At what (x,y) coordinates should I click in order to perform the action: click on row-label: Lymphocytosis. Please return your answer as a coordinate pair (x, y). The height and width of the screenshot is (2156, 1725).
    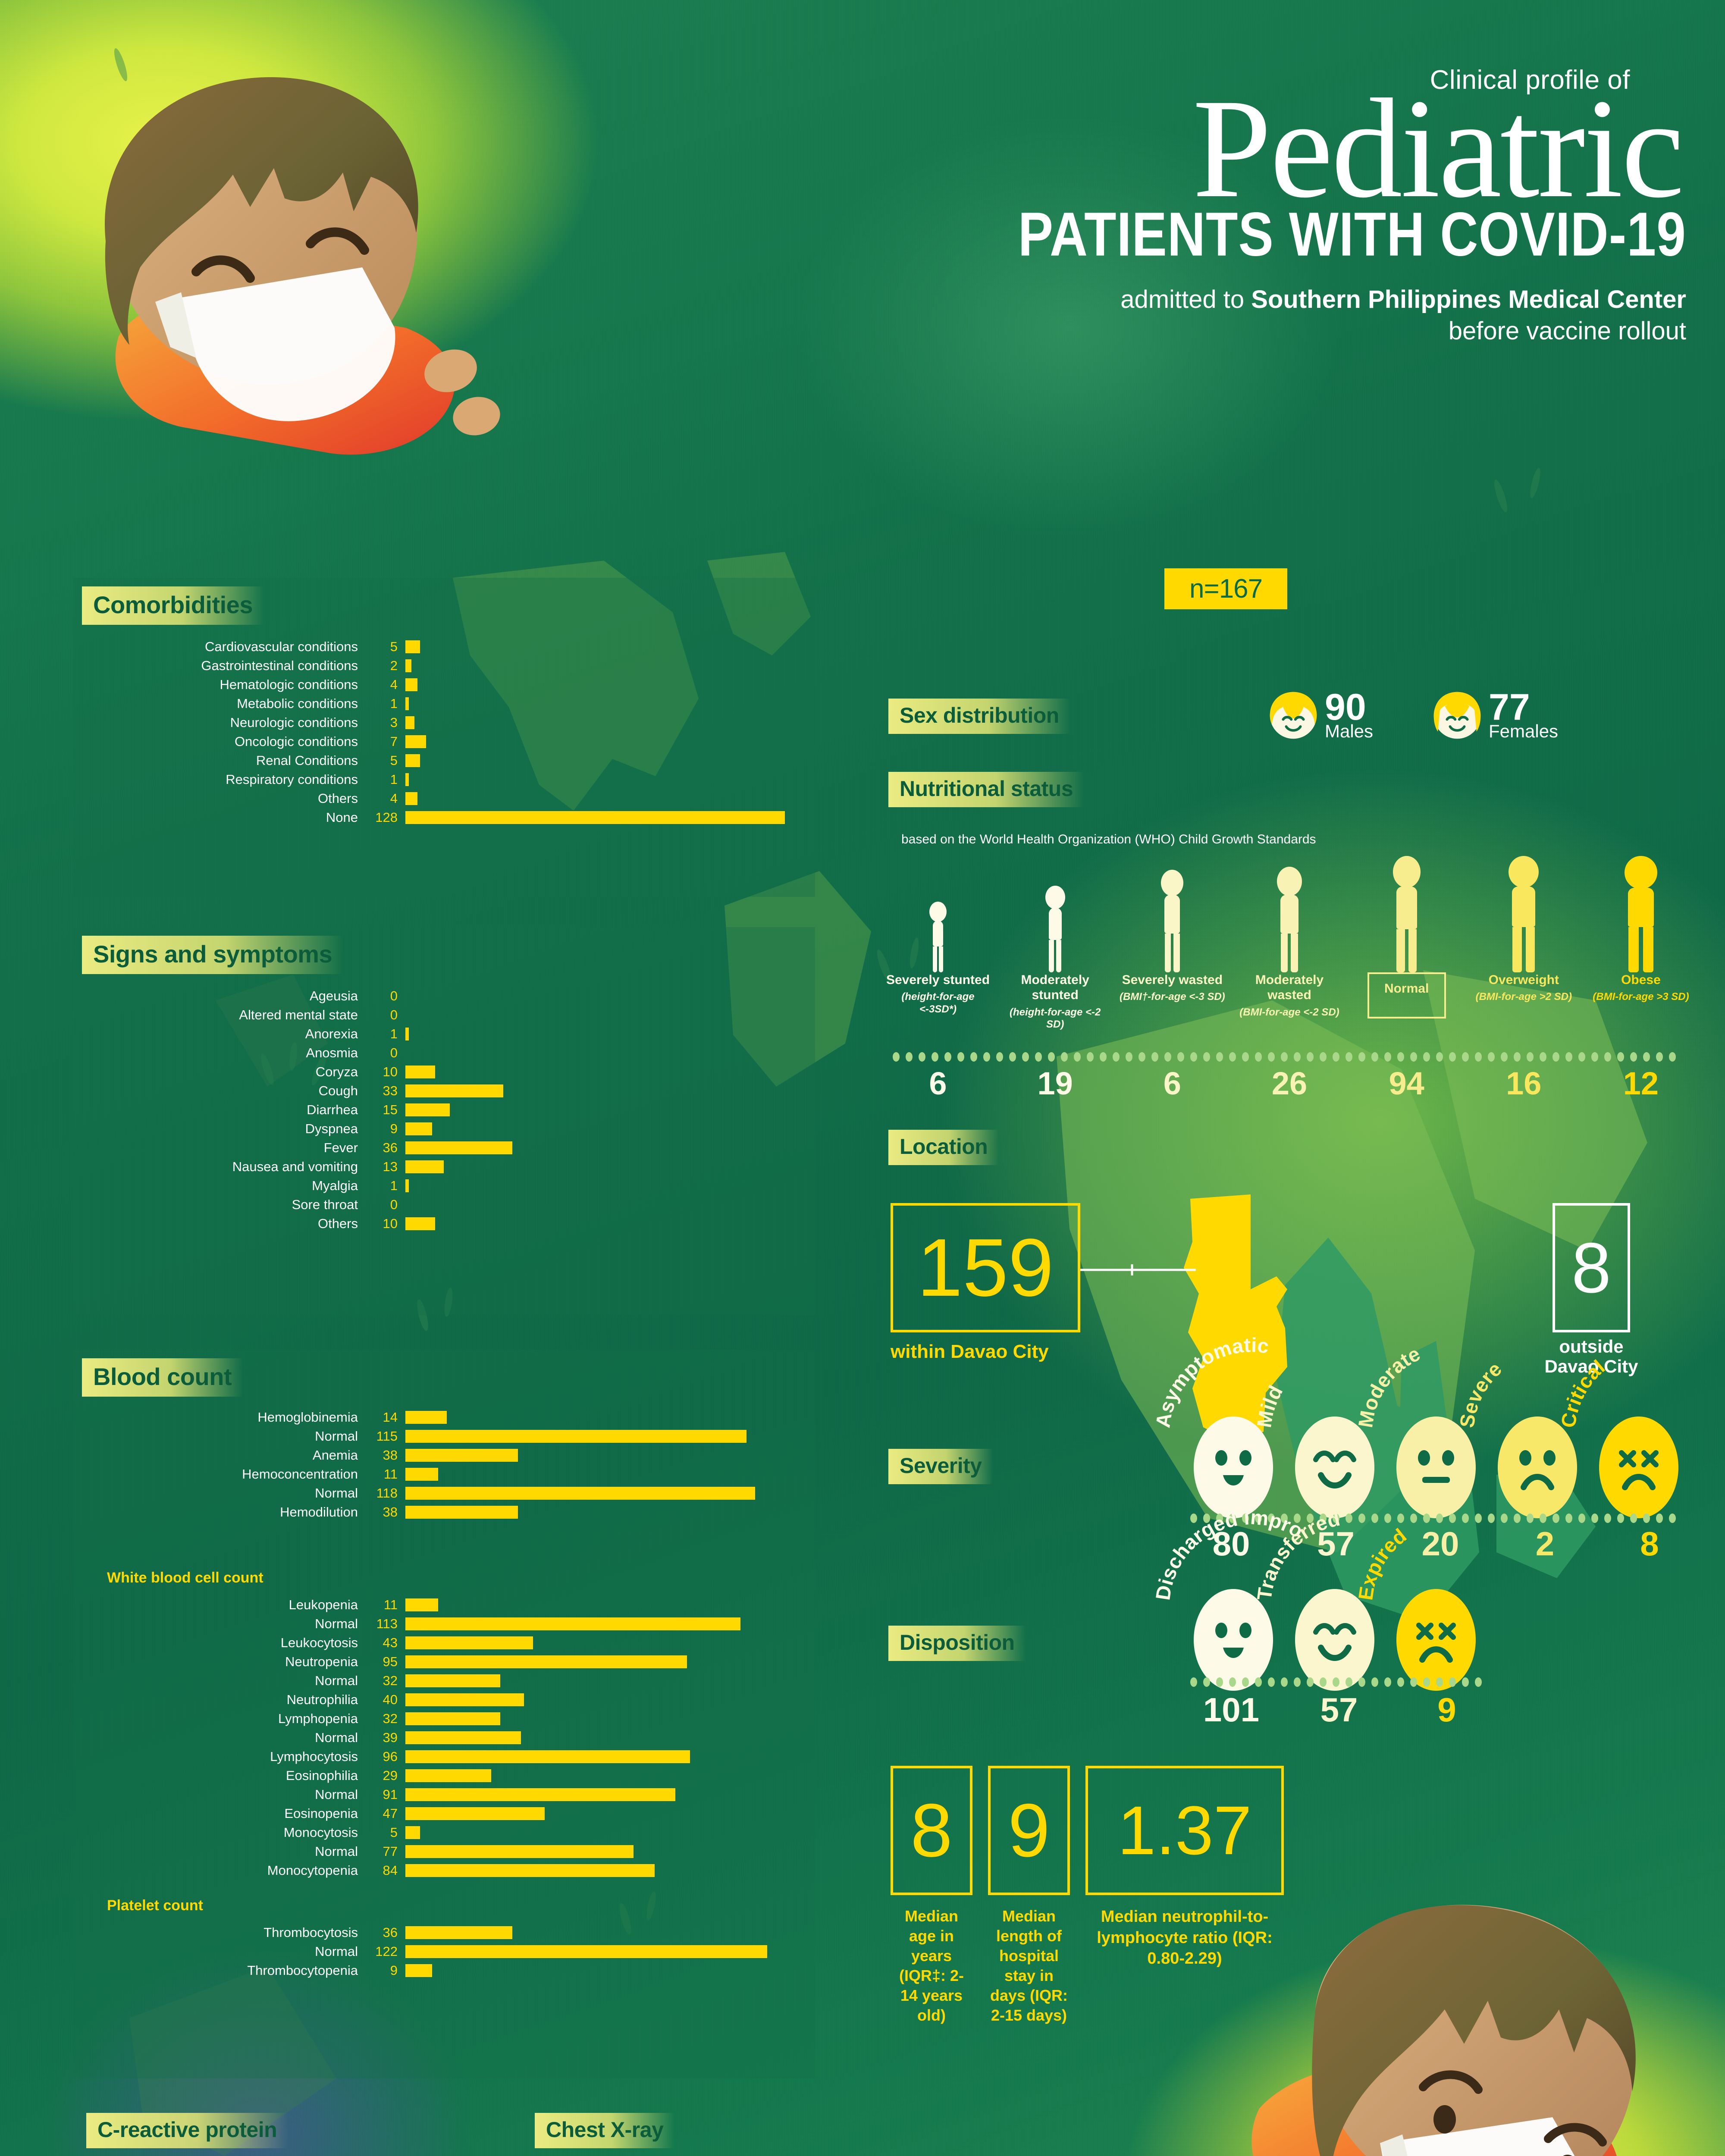
    Looking at the image, I should click on (314, 1756).